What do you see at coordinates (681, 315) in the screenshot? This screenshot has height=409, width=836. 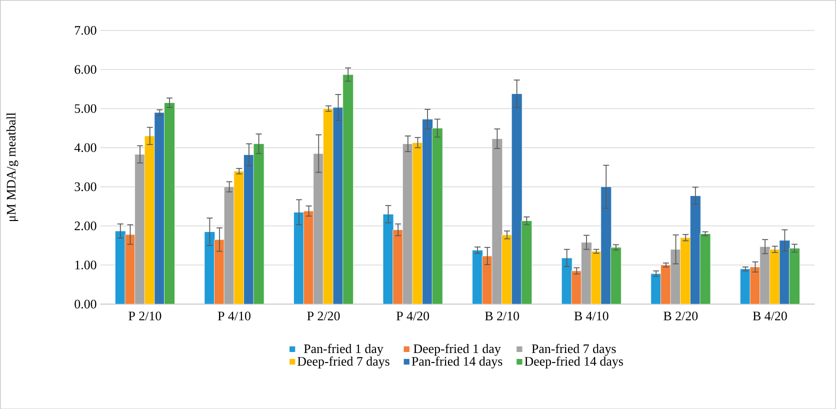 I see `x-tick-label: B 2/20` at bounding box center [681, 315].